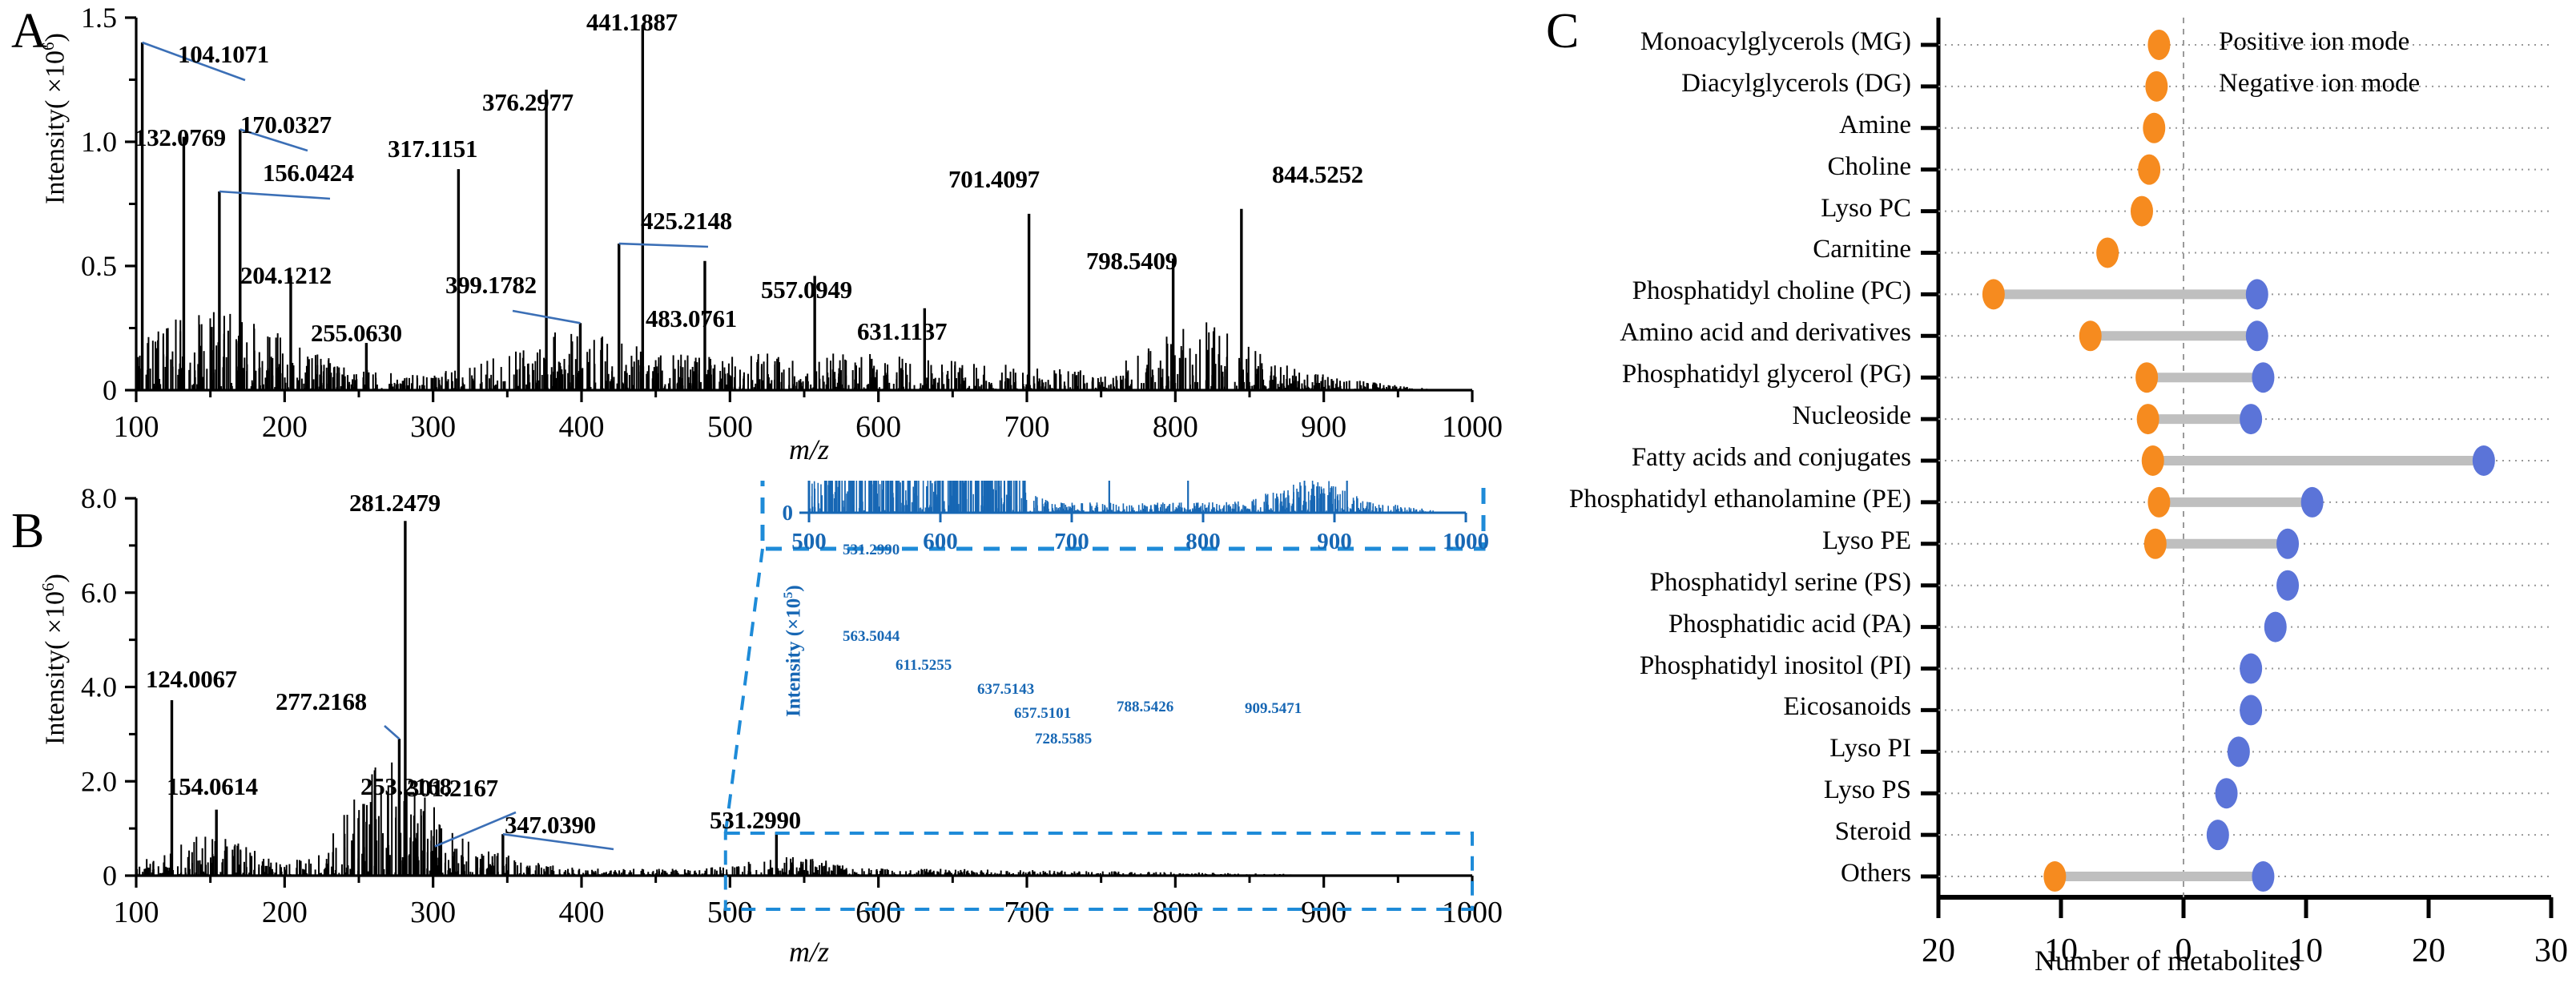 The height and width of the screenshot is (991, 2576). Describe the element at coordinates (1334, 541) in the screenshot. I see `inset-x-tick-label: 900` at that location.